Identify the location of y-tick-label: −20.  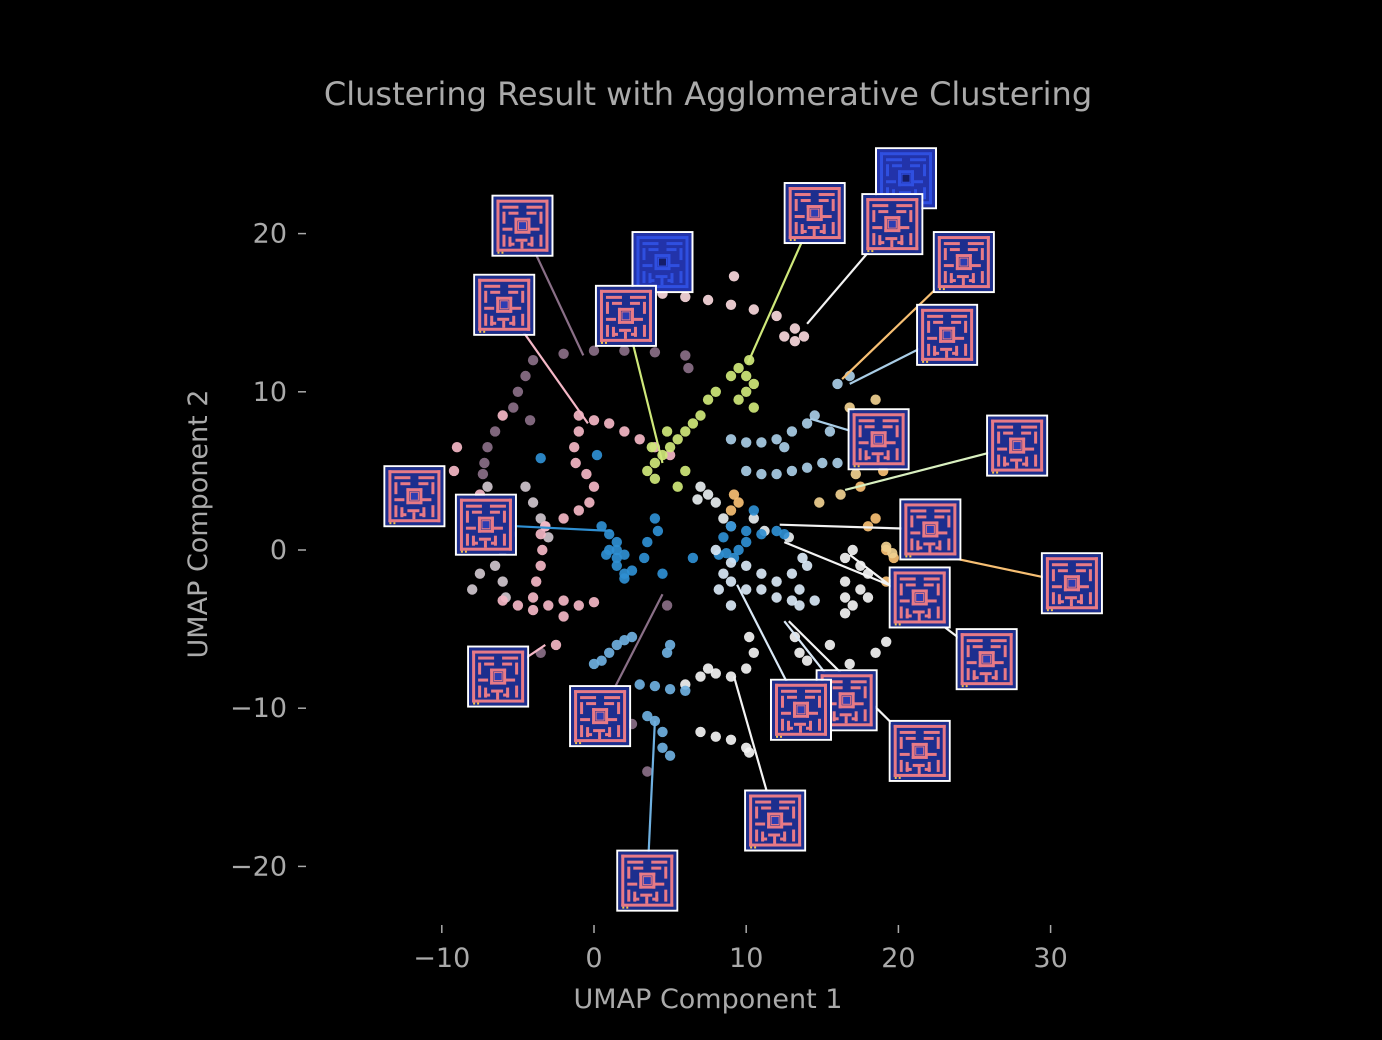
(258, 866).